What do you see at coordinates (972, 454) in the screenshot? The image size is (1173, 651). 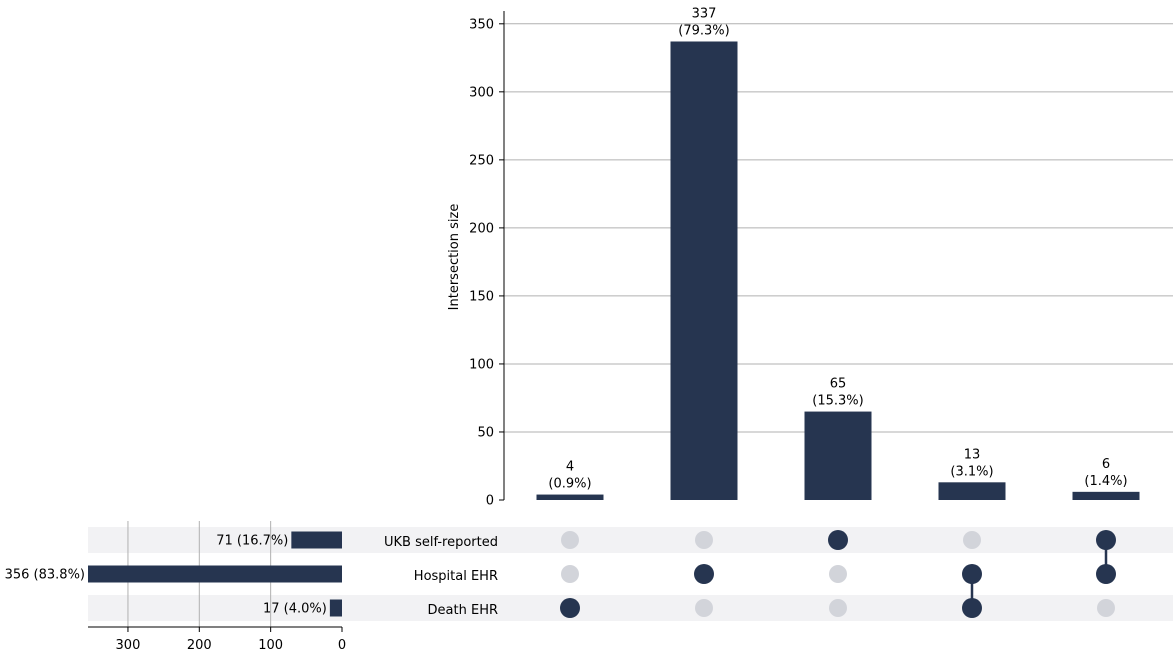 I see `intersection-bar-value: 13` at bounding box center [972, 454].